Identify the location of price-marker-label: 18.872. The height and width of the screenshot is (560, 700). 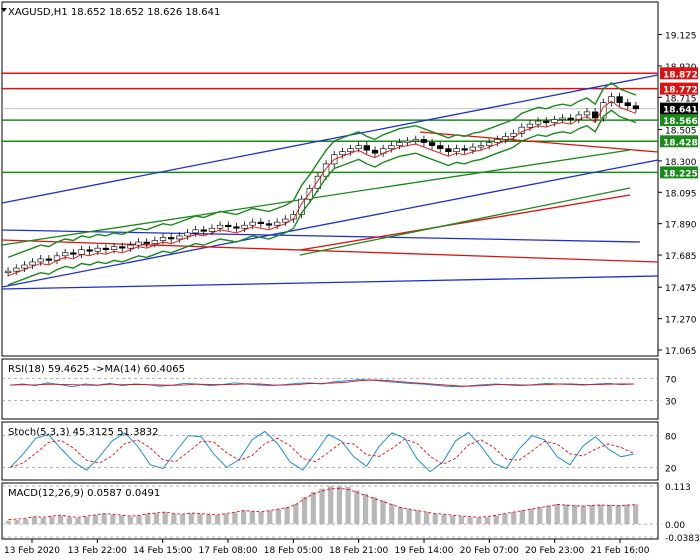
(680, 75).